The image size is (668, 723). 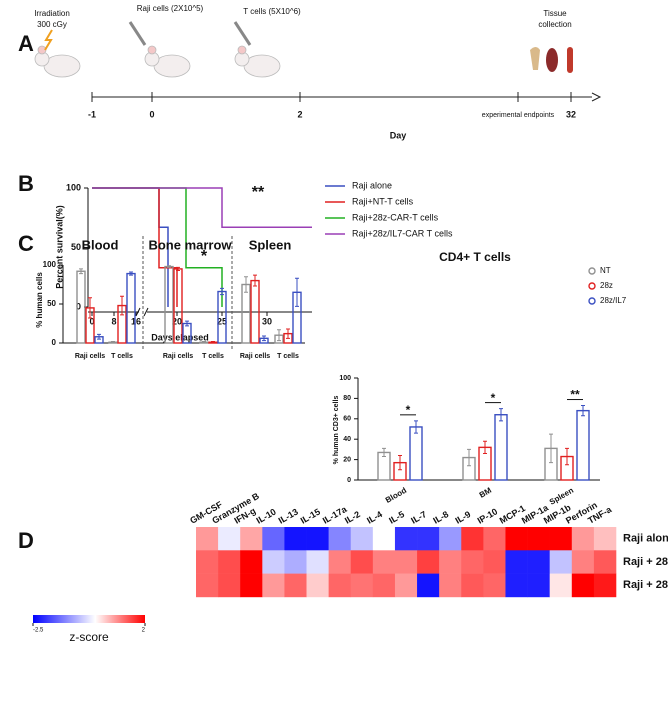 What do you see at coordinates (554, 24) in the screenshot?
I see `step-label: collection` at bounding box center [554, 24].